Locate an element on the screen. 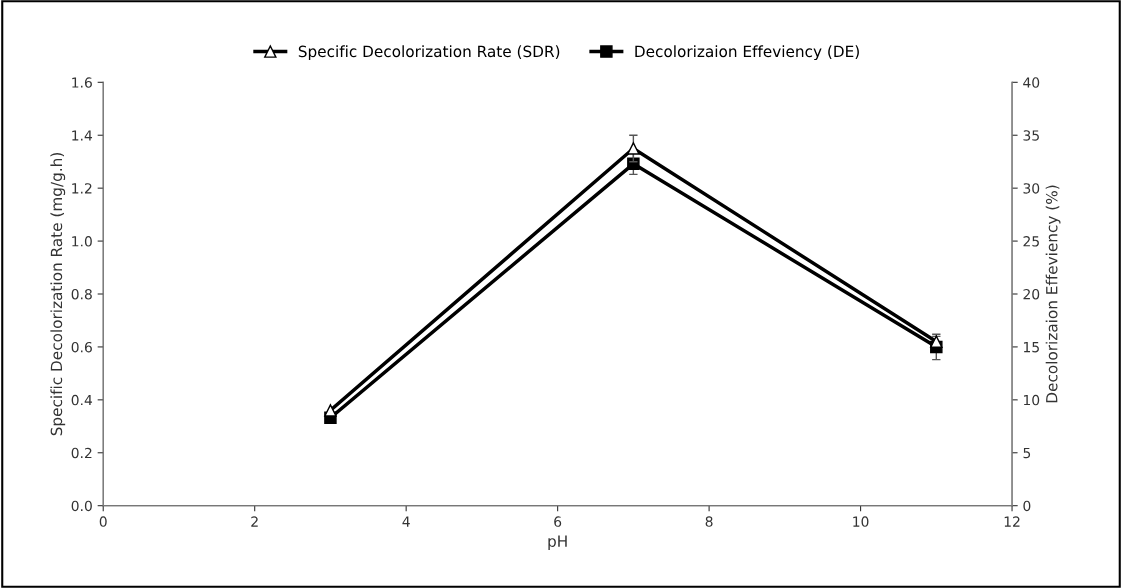  y-tick-label: 0.6 is located at coordinates (81, 347).